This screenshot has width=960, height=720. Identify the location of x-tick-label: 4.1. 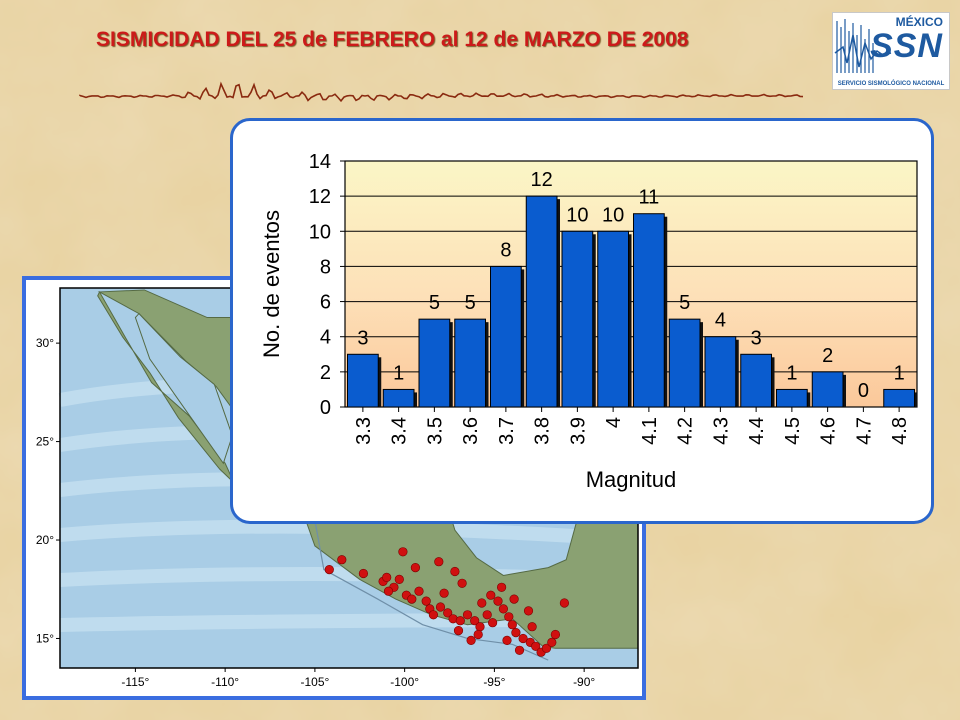
(650, 431).